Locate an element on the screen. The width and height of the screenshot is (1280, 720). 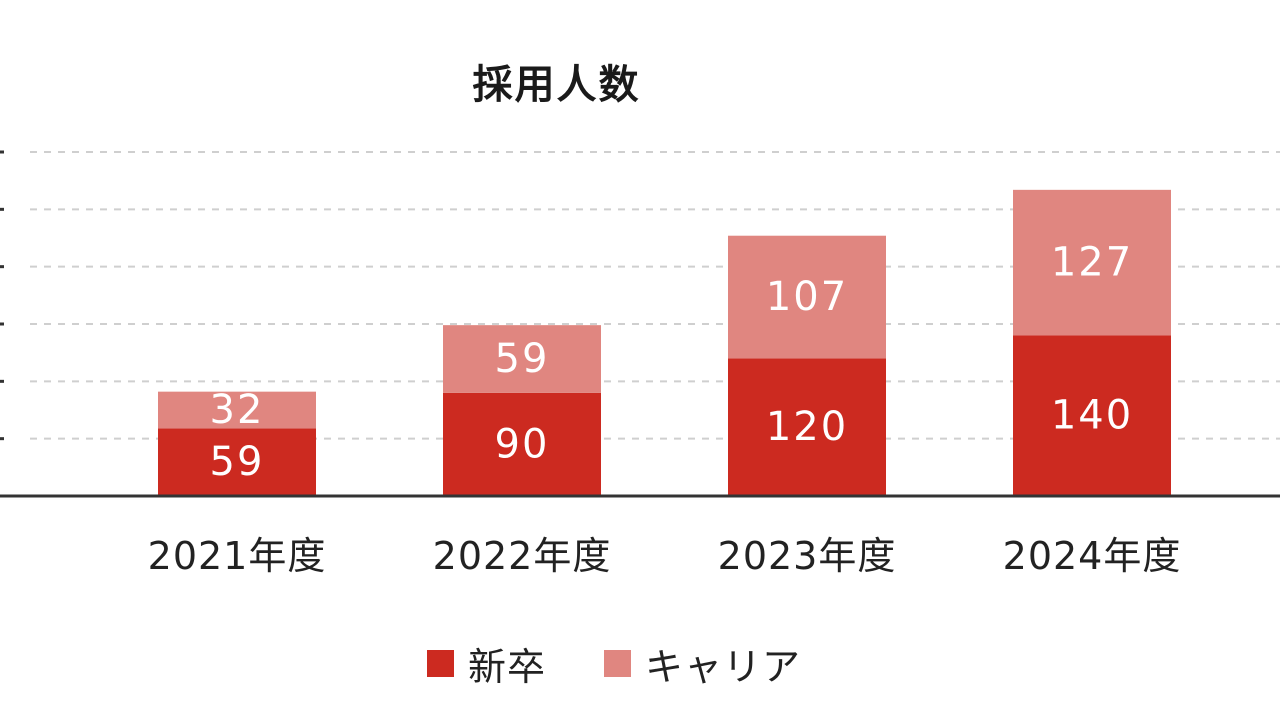
data-label-career: 107 is located at coordinates (807, 297).